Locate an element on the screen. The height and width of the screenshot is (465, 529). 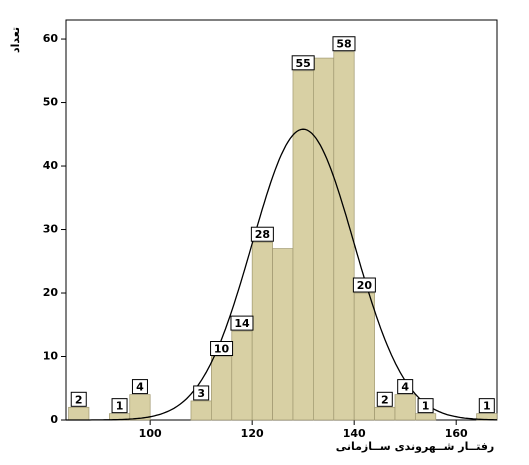
data-label: 58 is located at coordinates (343, 44).